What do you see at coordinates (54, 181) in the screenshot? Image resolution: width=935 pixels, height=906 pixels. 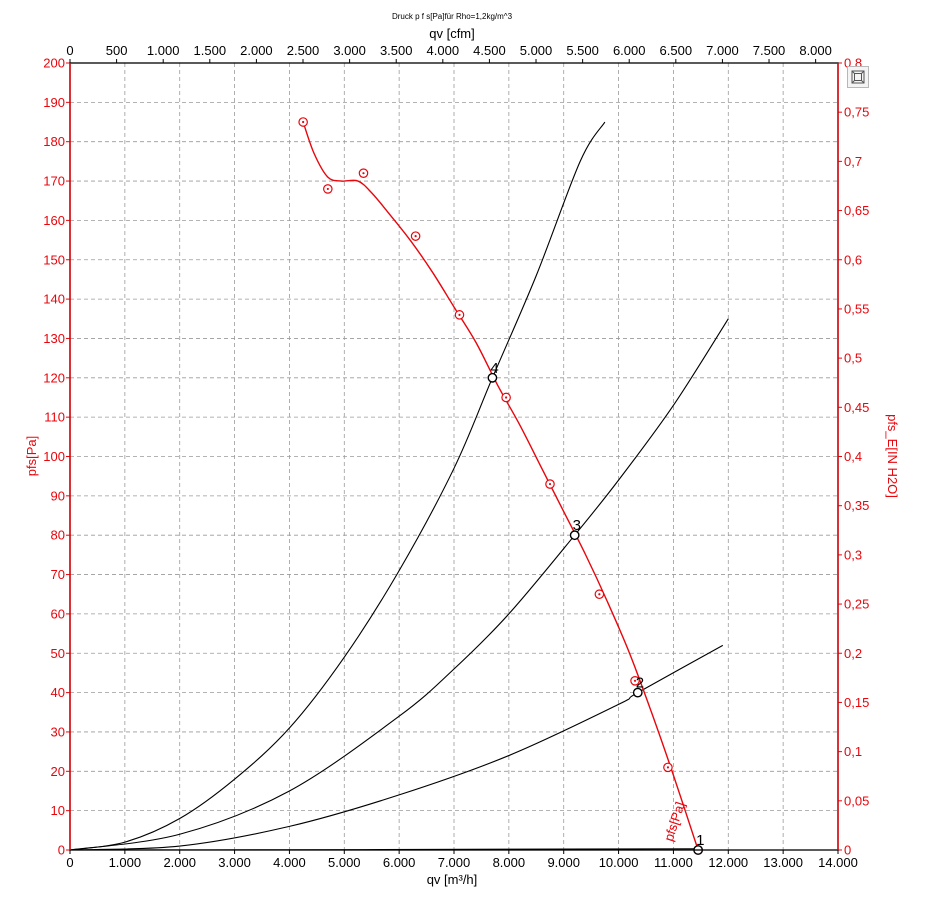 I see `y-tick-label: 170` at bounding box center [54, 181].